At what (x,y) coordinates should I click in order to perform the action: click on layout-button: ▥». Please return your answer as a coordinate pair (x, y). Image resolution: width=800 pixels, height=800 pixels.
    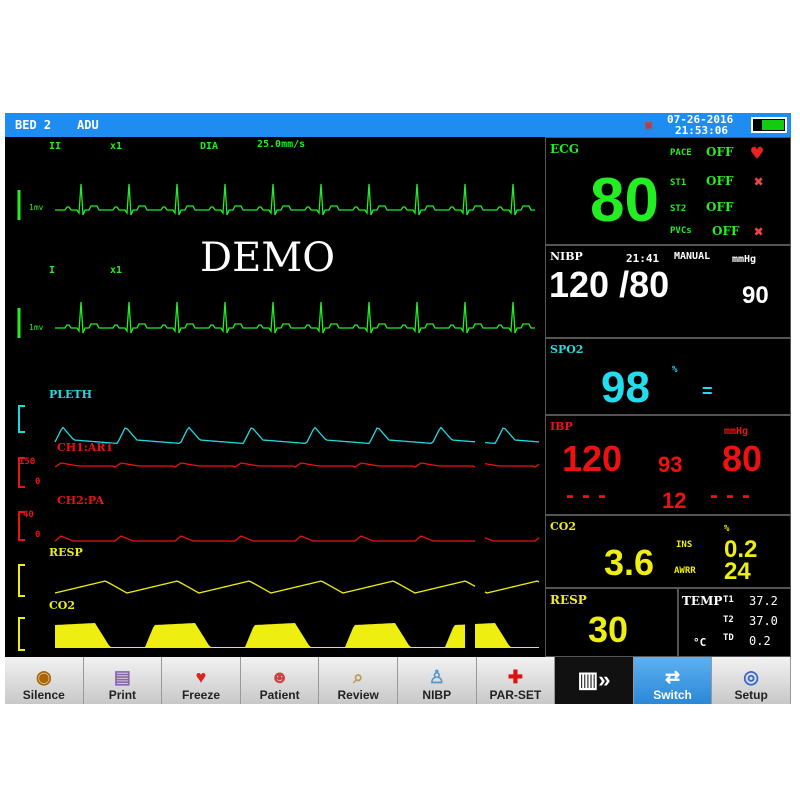
    Looking at the image, I should click on (594, 680).